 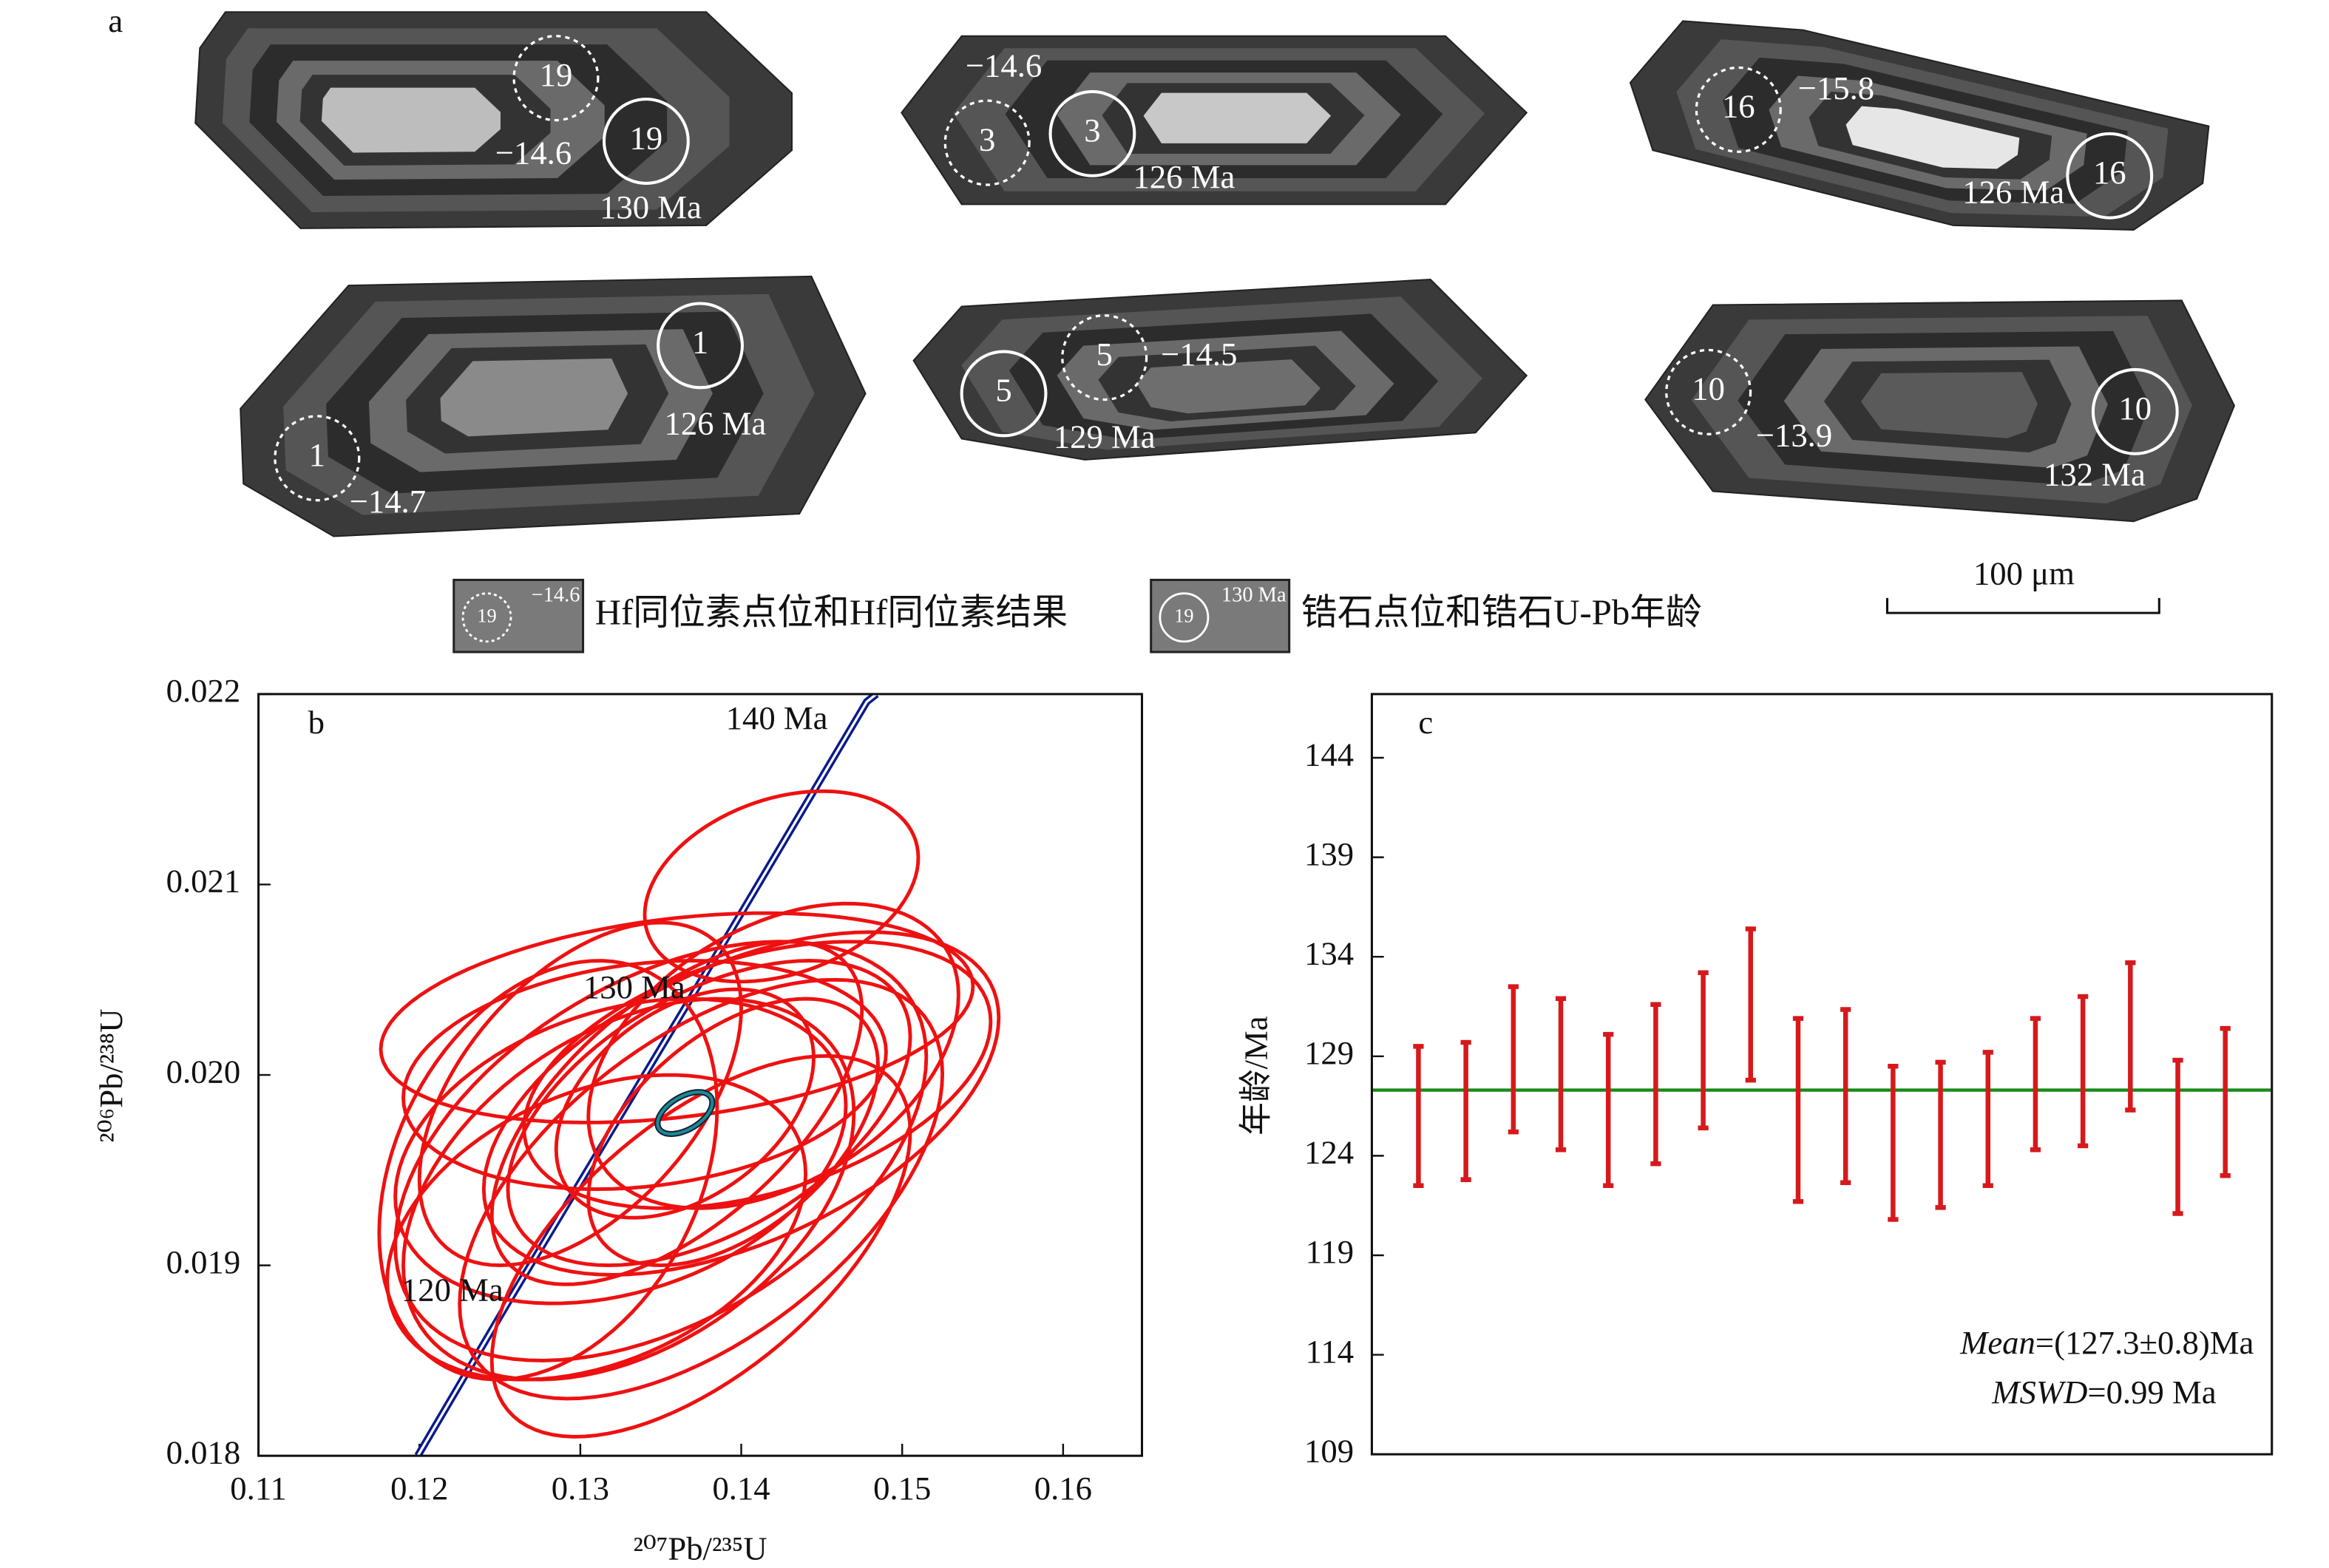 What do you see at coordinates (700, 1548) in the screenshot?
I see `x-axis-label: ²⁰⁷Pb/²³⁵U` at bounding box center [700, 1548].